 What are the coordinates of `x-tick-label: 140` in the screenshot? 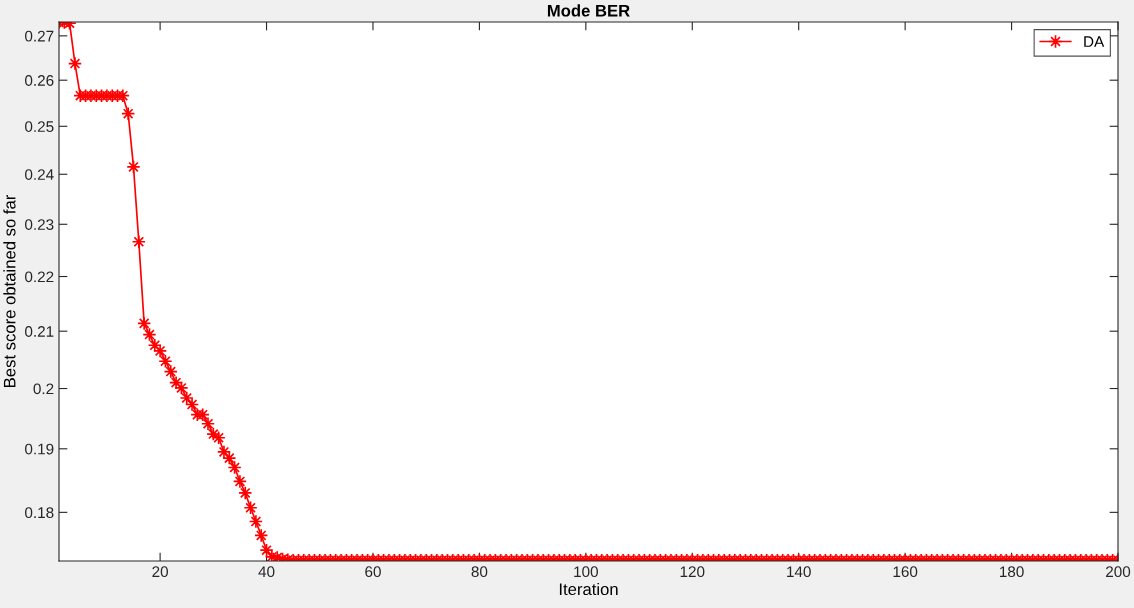 It's located at (799, 572).